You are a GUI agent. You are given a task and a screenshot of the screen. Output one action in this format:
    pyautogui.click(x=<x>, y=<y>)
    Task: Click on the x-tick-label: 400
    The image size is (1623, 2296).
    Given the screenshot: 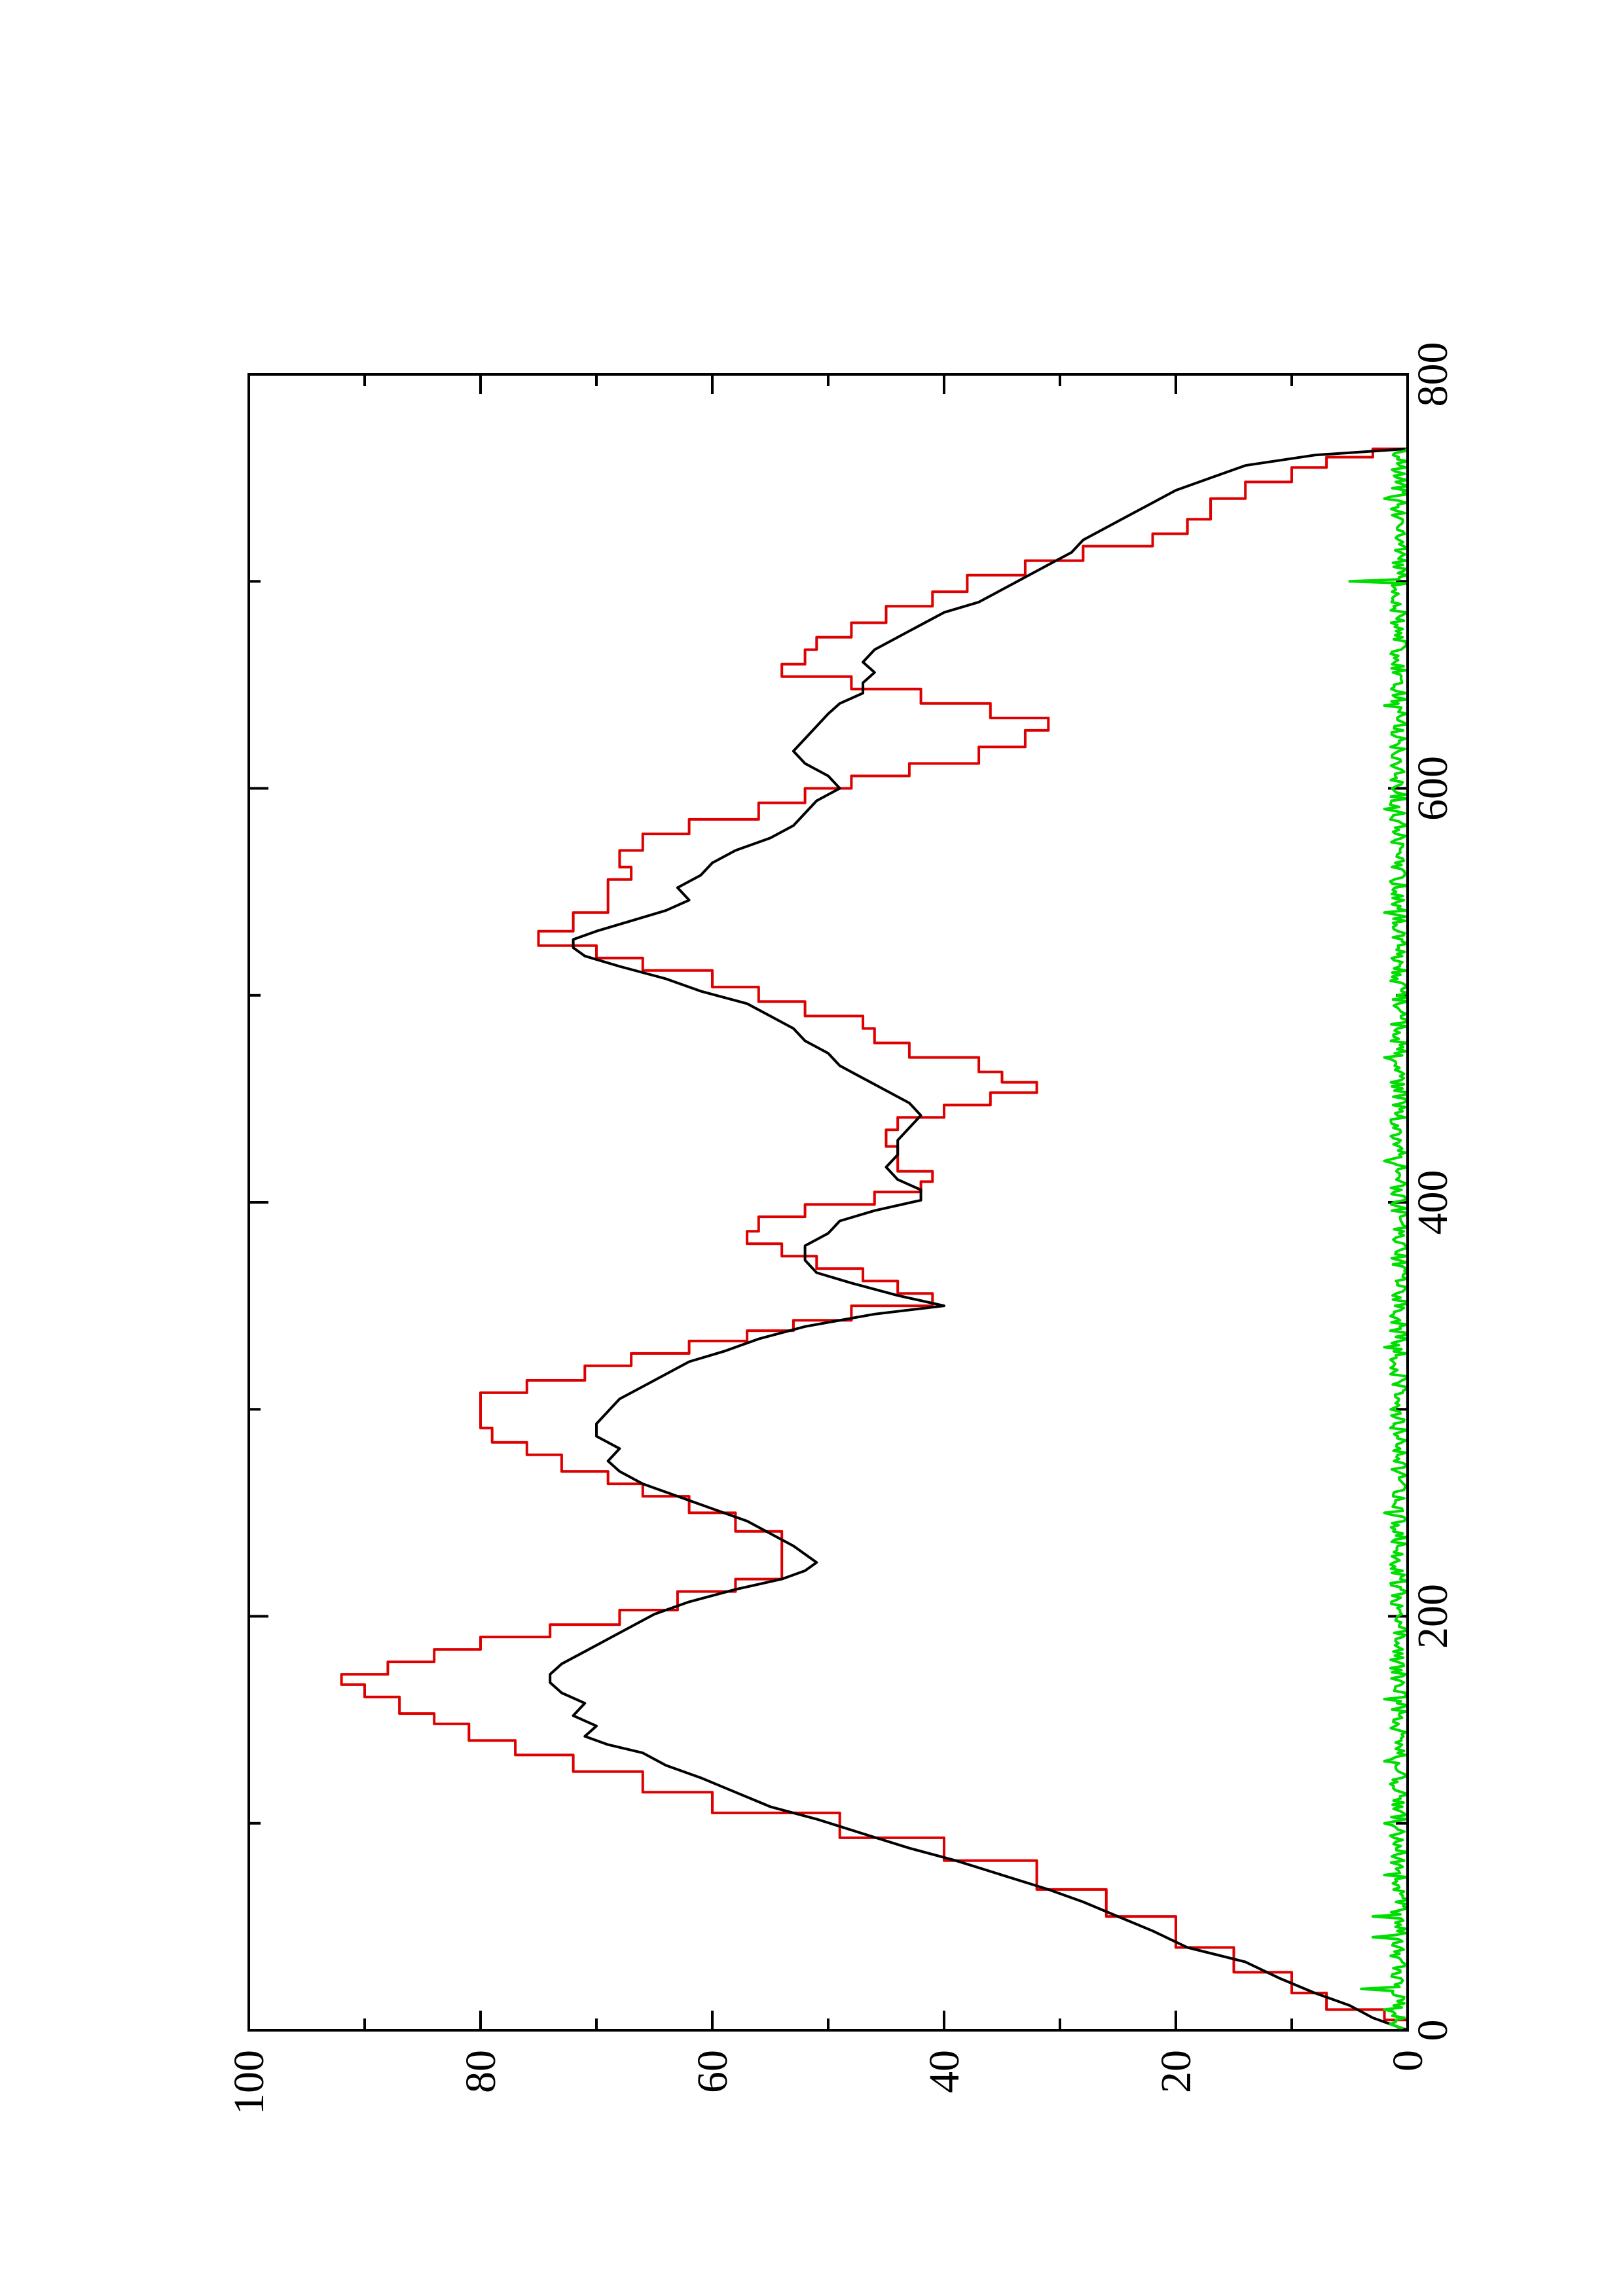 What is the action you would take?
    pyautogui.click(x=1433, y=1202)
    